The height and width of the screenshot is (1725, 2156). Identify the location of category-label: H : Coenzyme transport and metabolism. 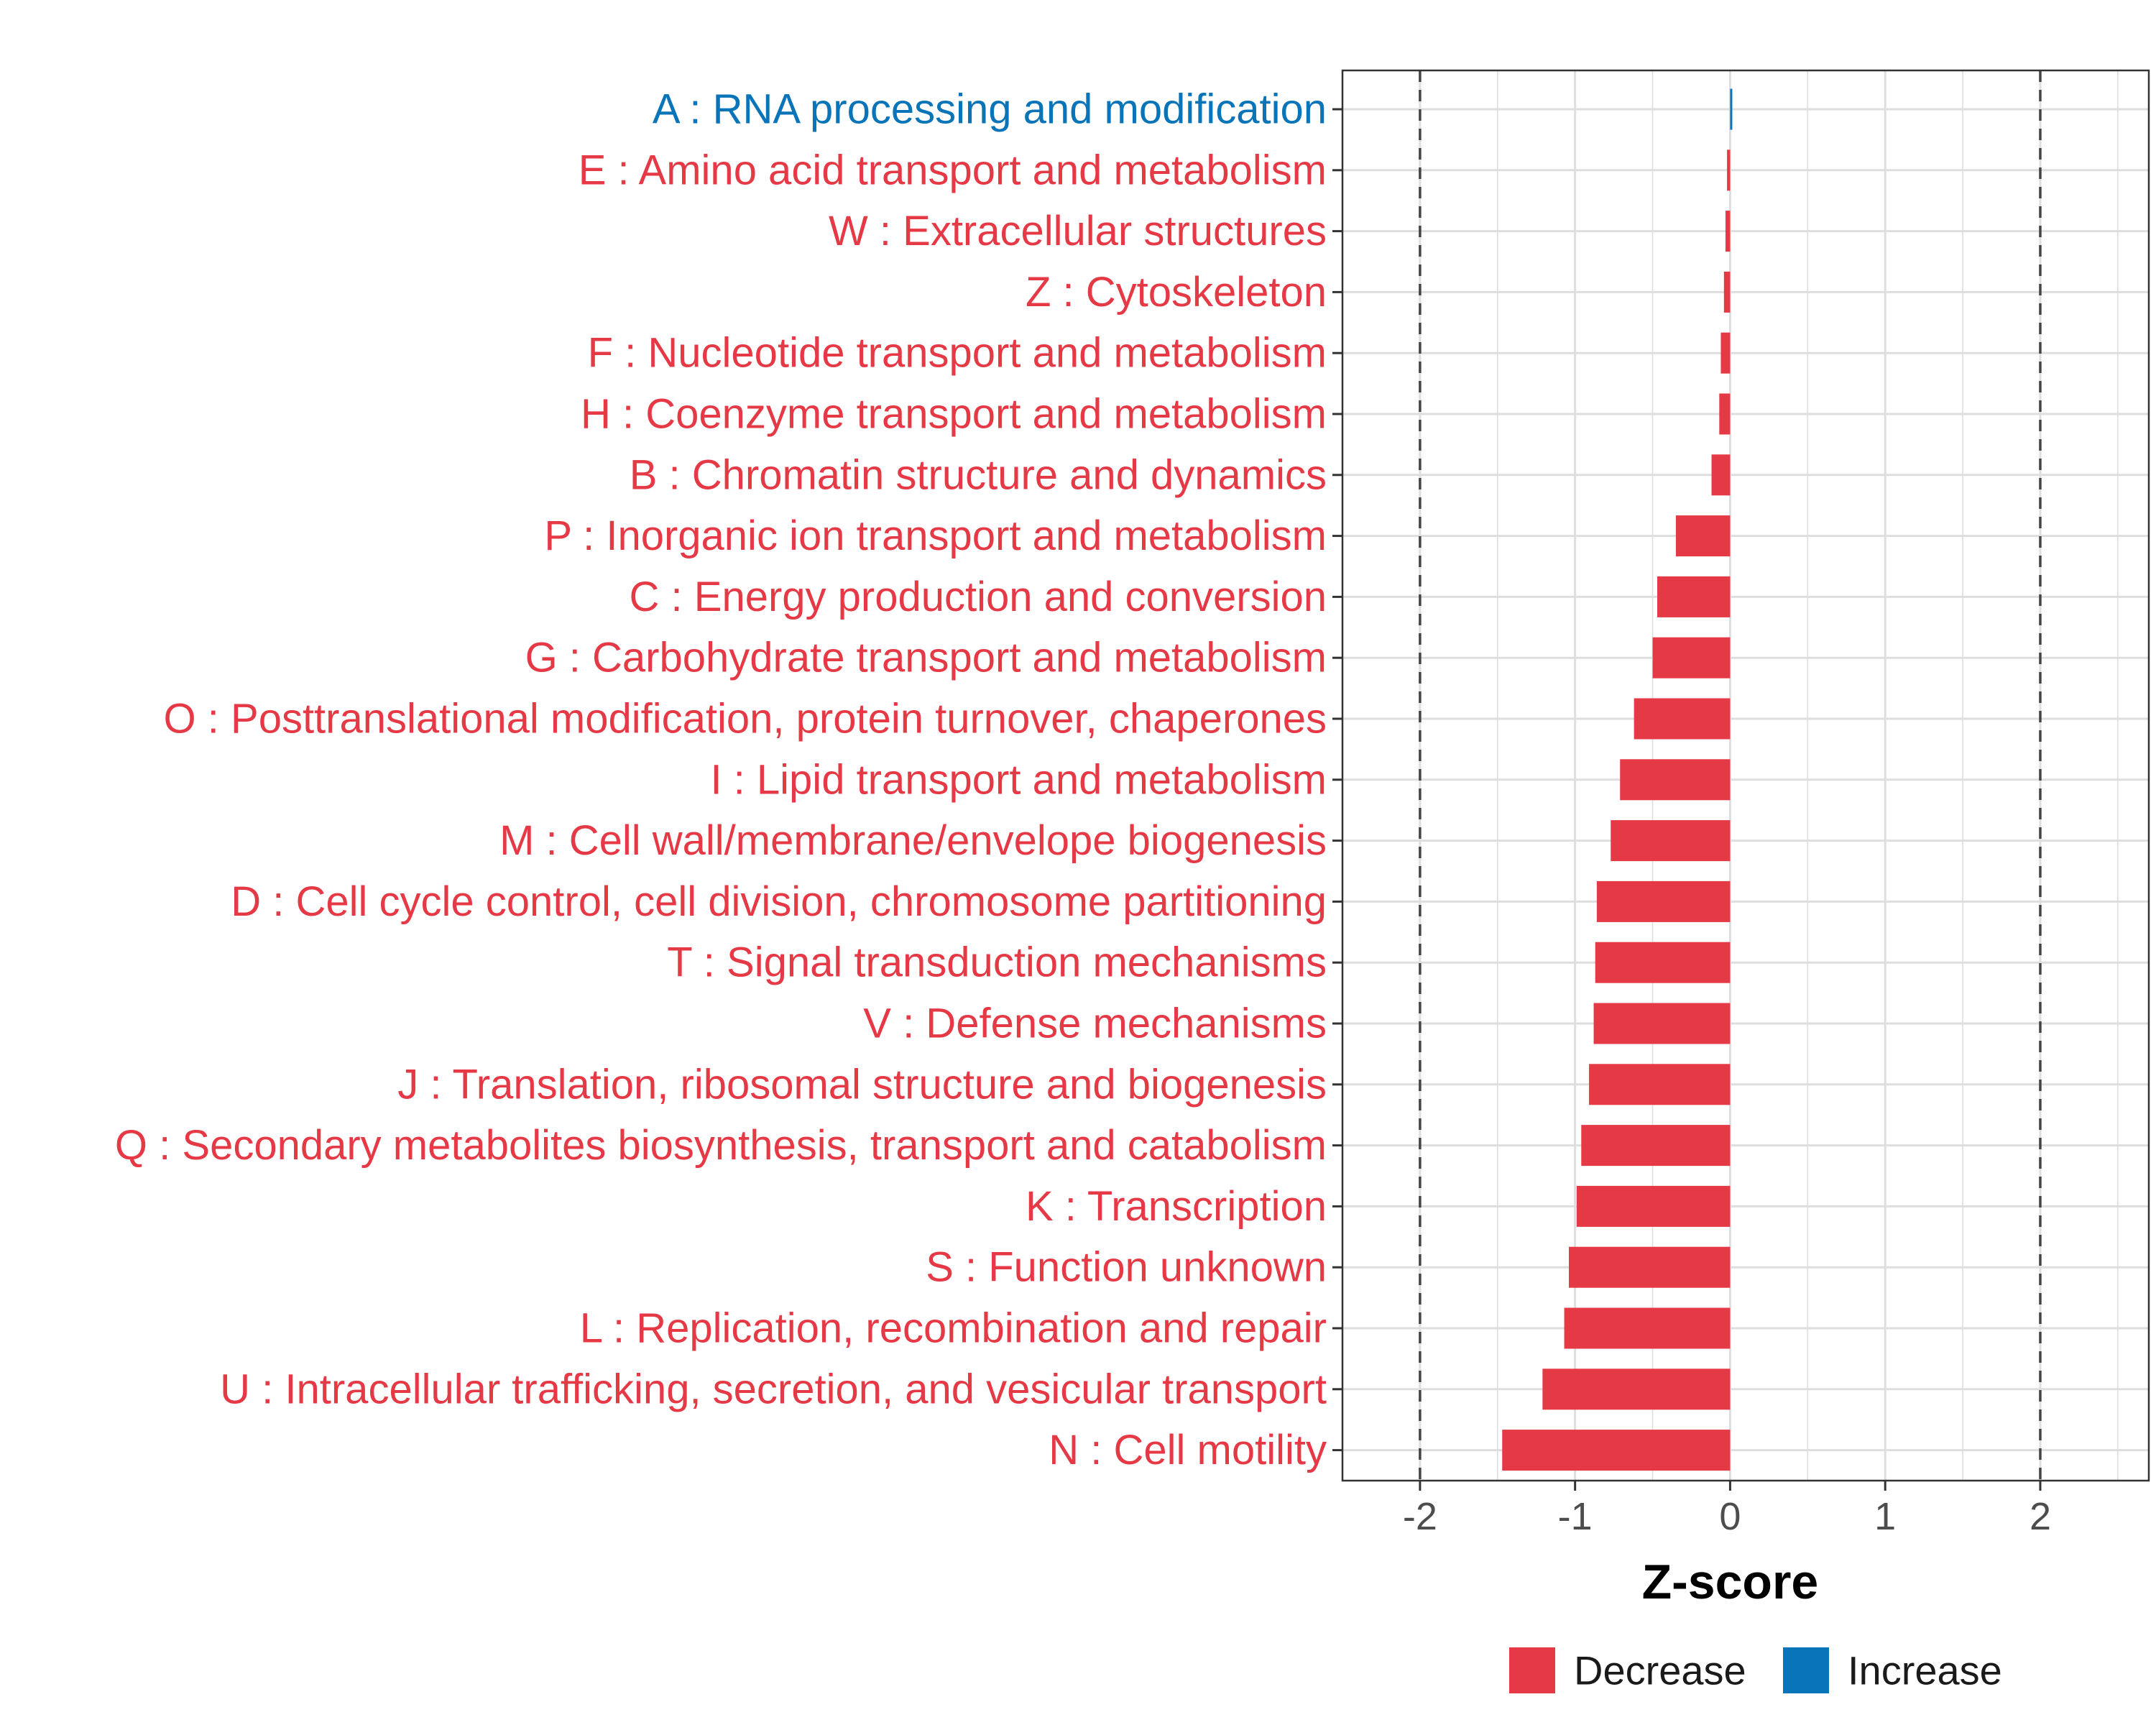
(954, 414).